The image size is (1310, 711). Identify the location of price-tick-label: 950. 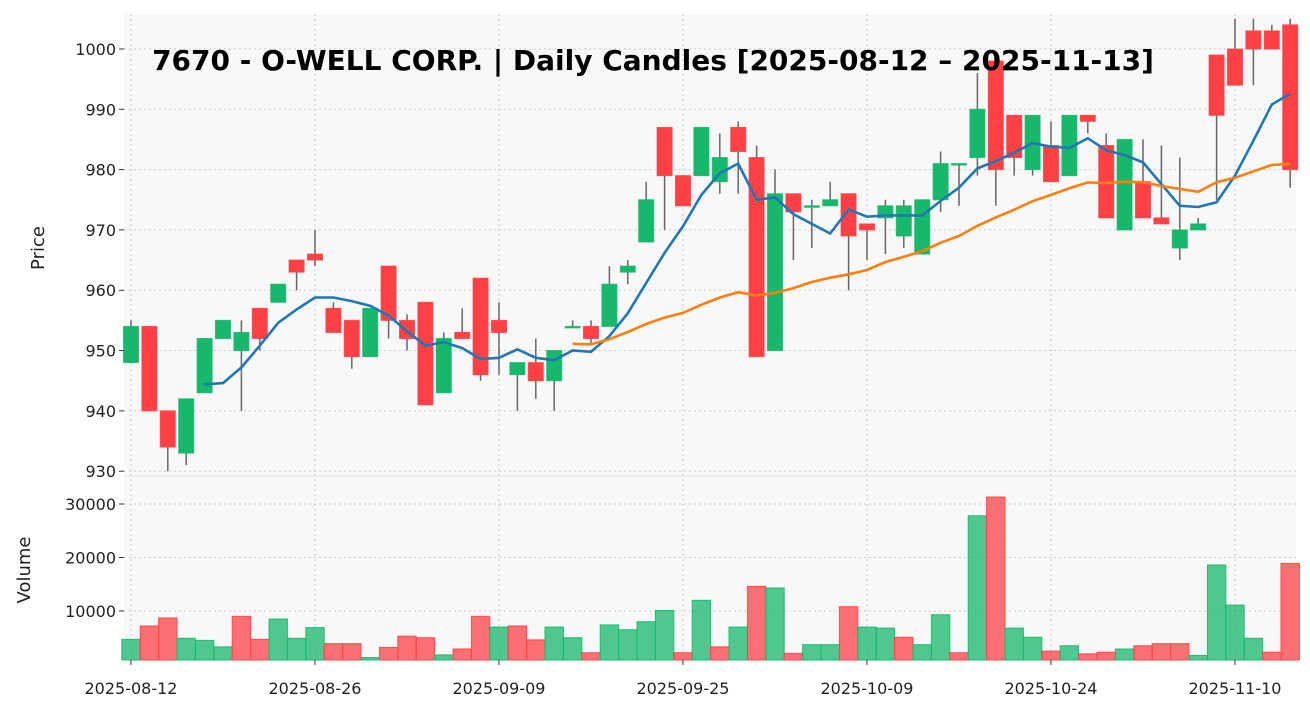
(100, 351).